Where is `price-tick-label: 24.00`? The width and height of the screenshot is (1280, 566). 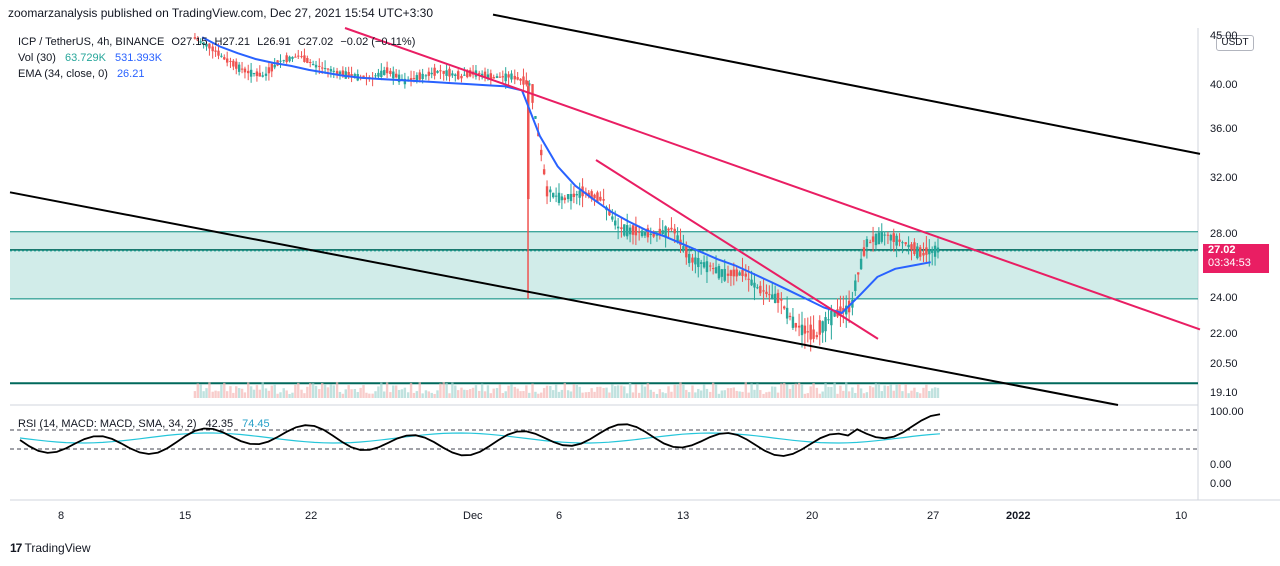
price-tick-label: 24.00 is located at coordinates (1224, 297).